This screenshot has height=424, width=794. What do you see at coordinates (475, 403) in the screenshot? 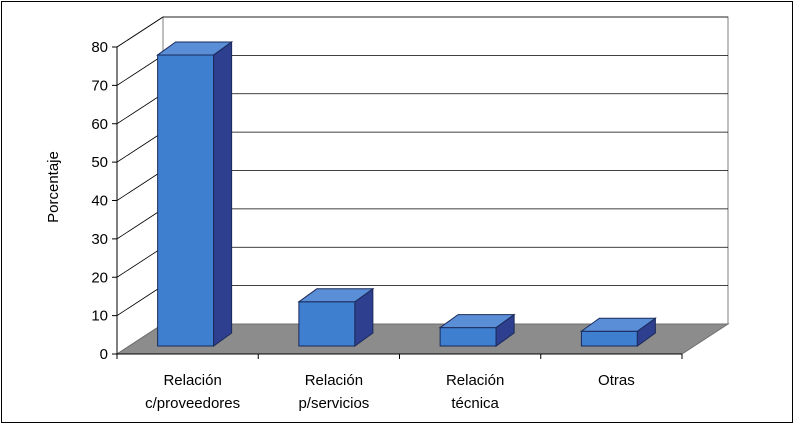
I see `x-category-label: técnica` at bounding box center [475, 403].